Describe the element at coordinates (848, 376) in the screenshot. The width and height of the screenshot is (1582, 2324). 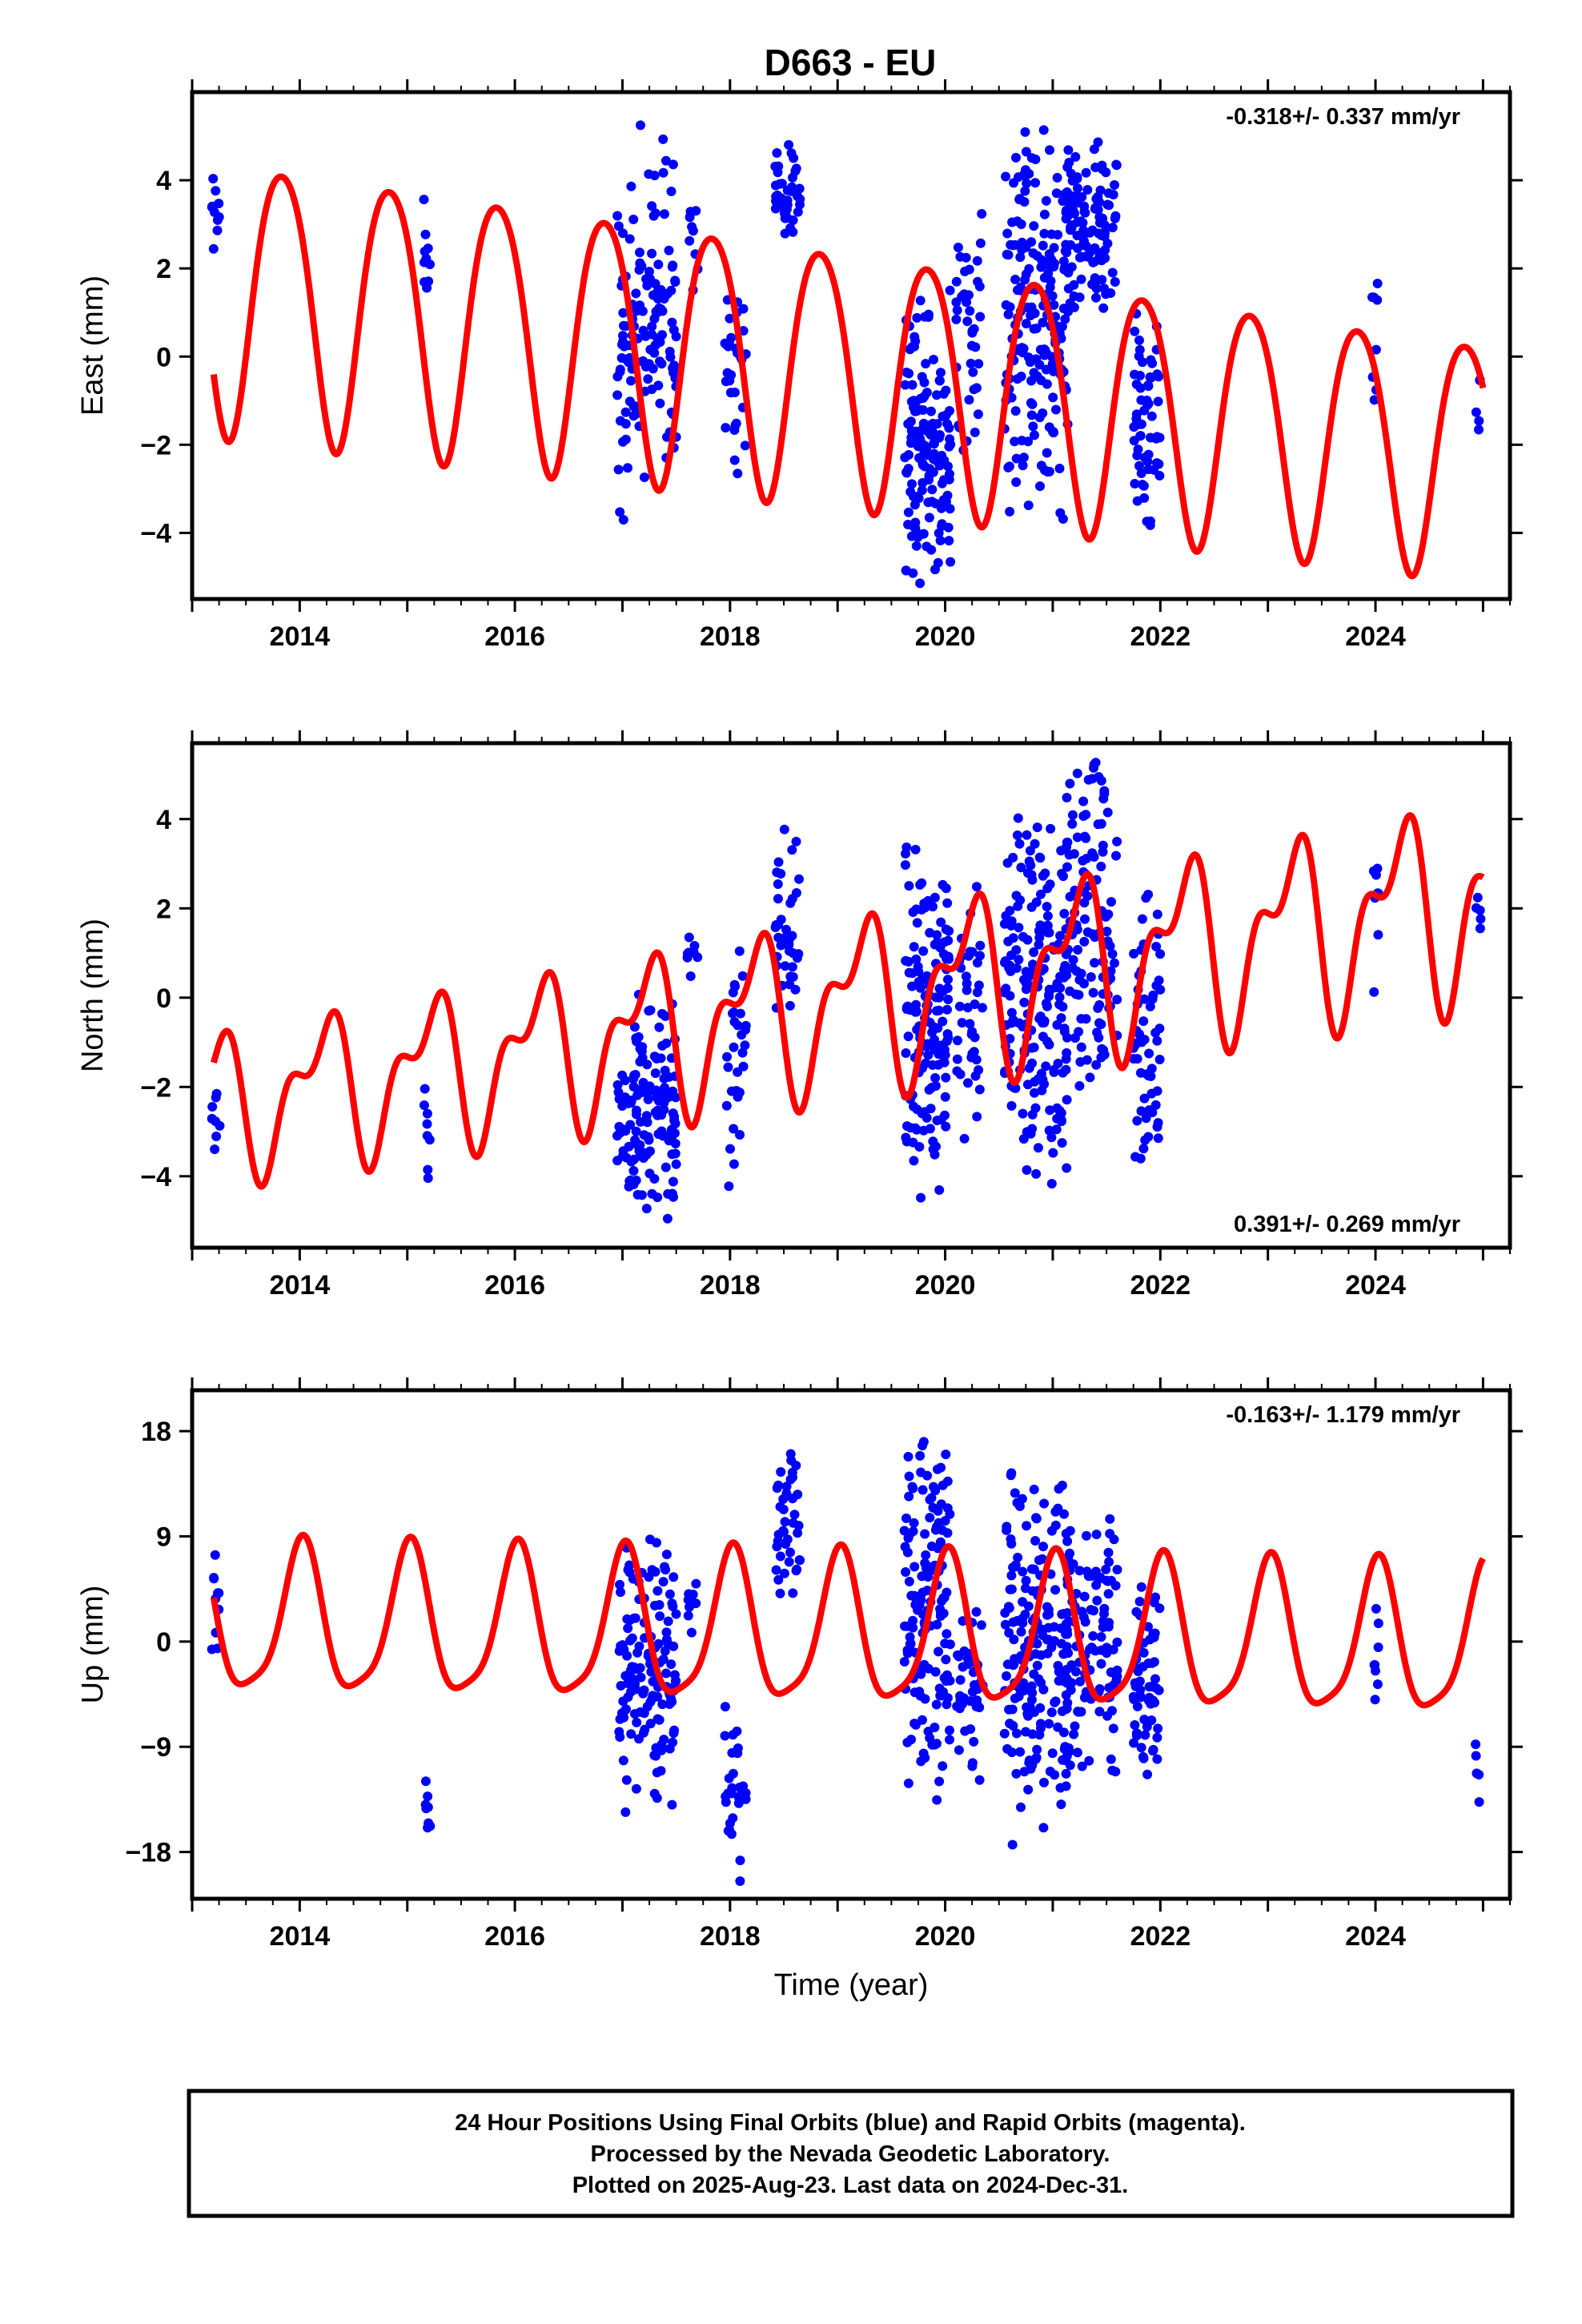
I see `model-curve` at that location.